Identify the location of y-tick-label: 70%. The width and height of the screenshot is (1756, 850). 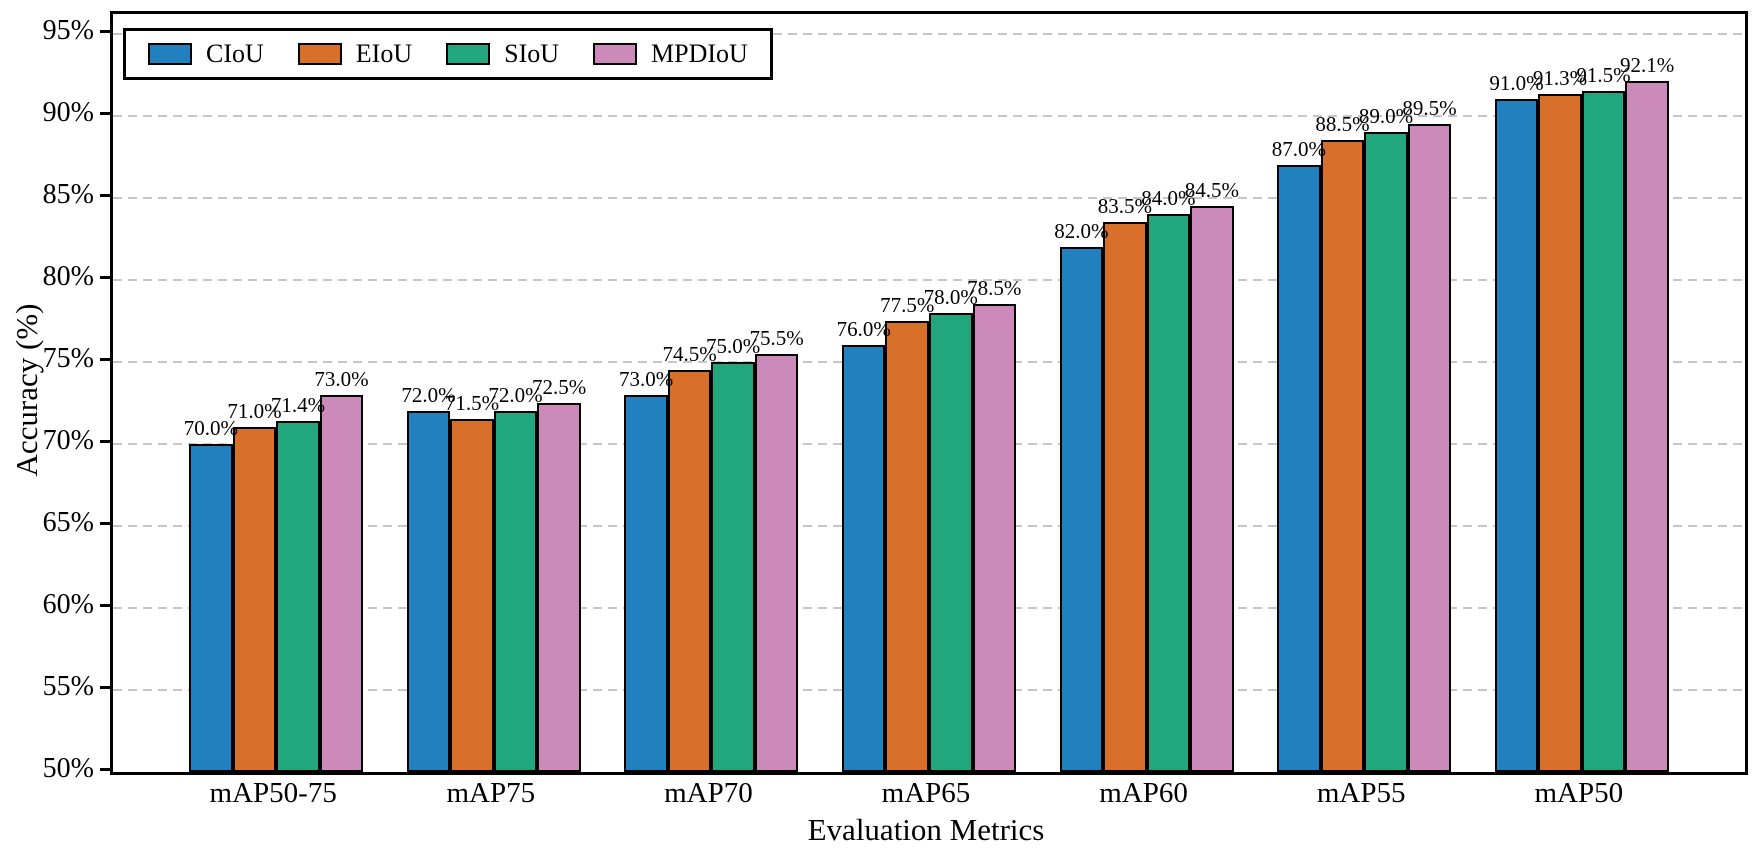
(68, 440).